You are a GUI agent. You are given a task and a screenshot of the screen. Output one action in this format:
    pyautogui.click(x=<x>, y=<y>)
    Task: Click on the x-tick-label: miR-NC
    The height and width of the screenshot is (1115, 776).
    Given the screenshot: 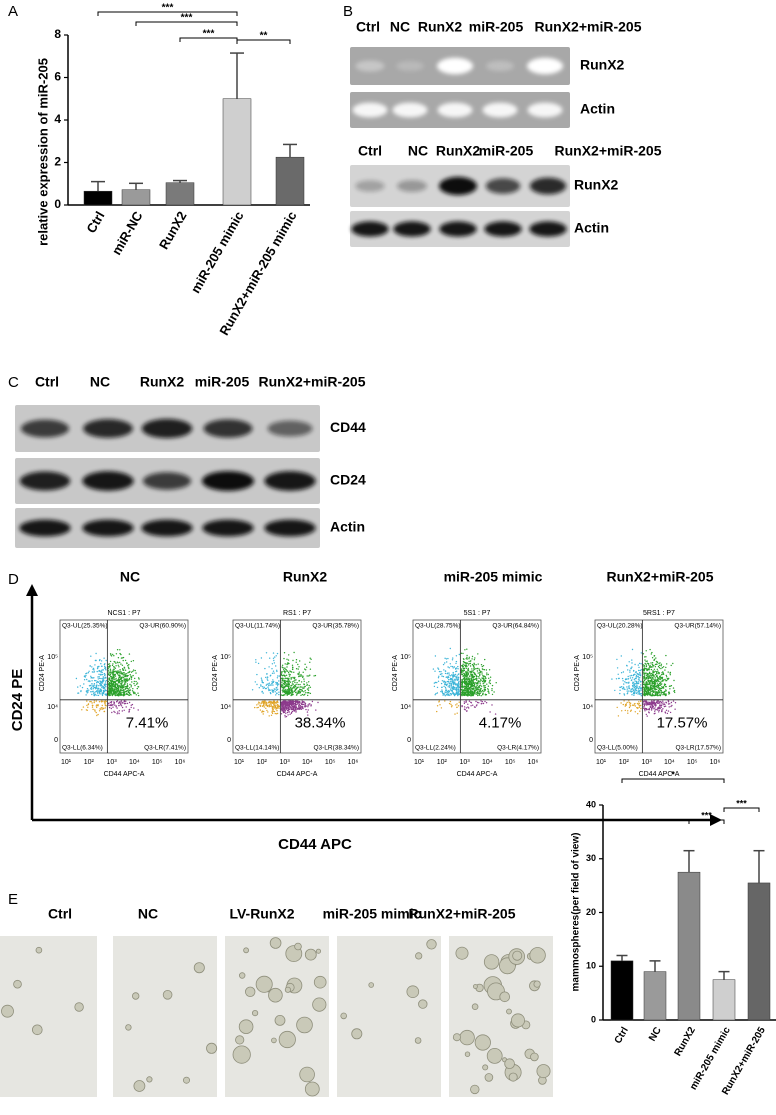 What is the action you would take?
    pyautogui.click(x=127, y=232)
    